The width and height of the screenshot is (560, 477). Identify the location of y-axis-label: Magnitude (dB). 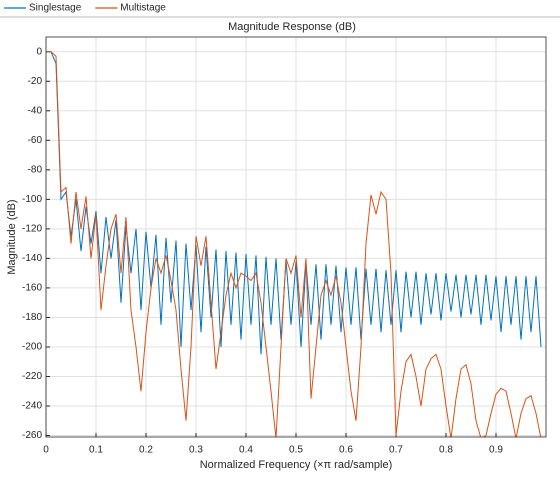
(12, 236).